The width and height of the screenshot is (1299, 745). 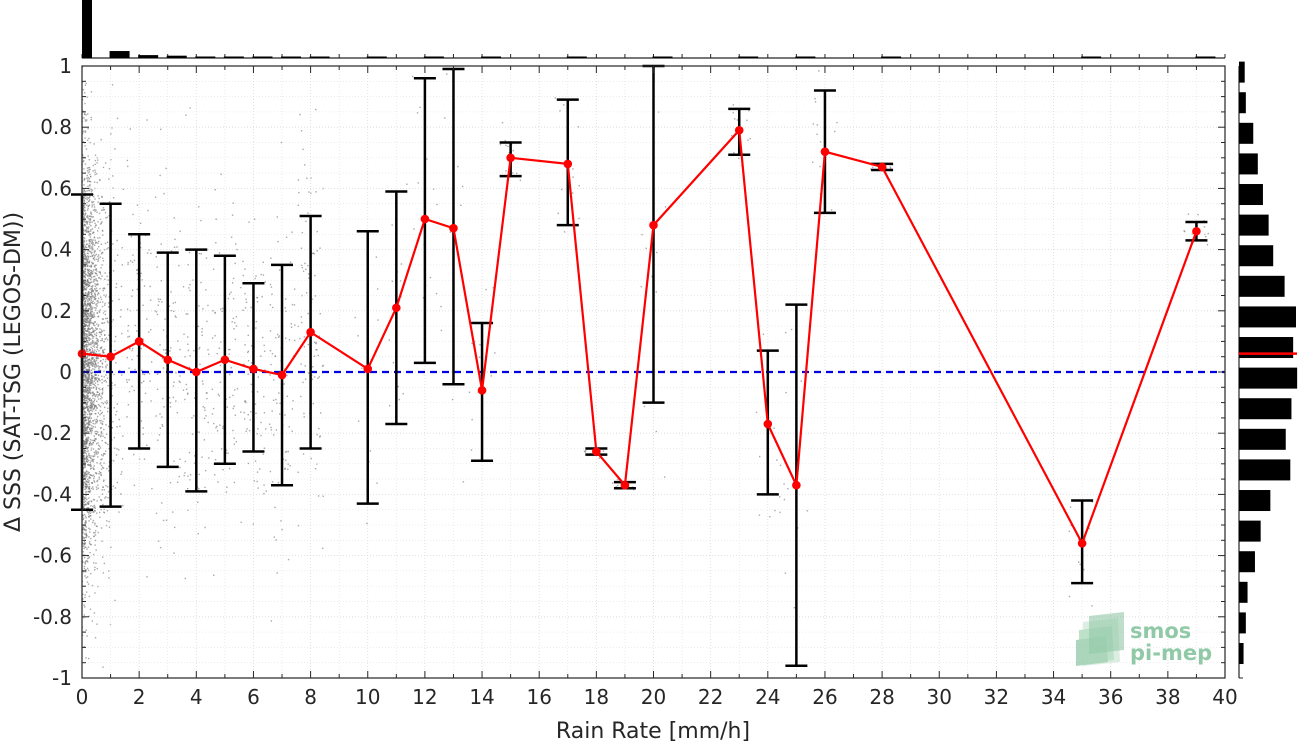 What do you see at coordinates (82, 697) in the screenshot?
I see `x-tick-label: 0` at bounding box center [82, 697].